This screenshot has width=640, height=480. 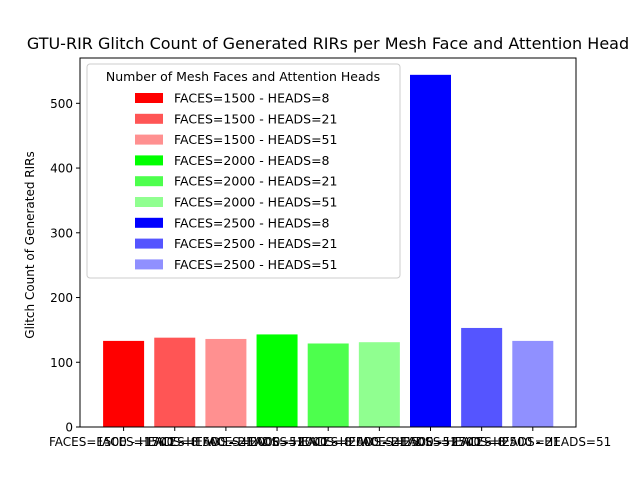 I want to click on legend-title: Number of Mesh Faces and Attention Heads, so click(x=243, y=76).